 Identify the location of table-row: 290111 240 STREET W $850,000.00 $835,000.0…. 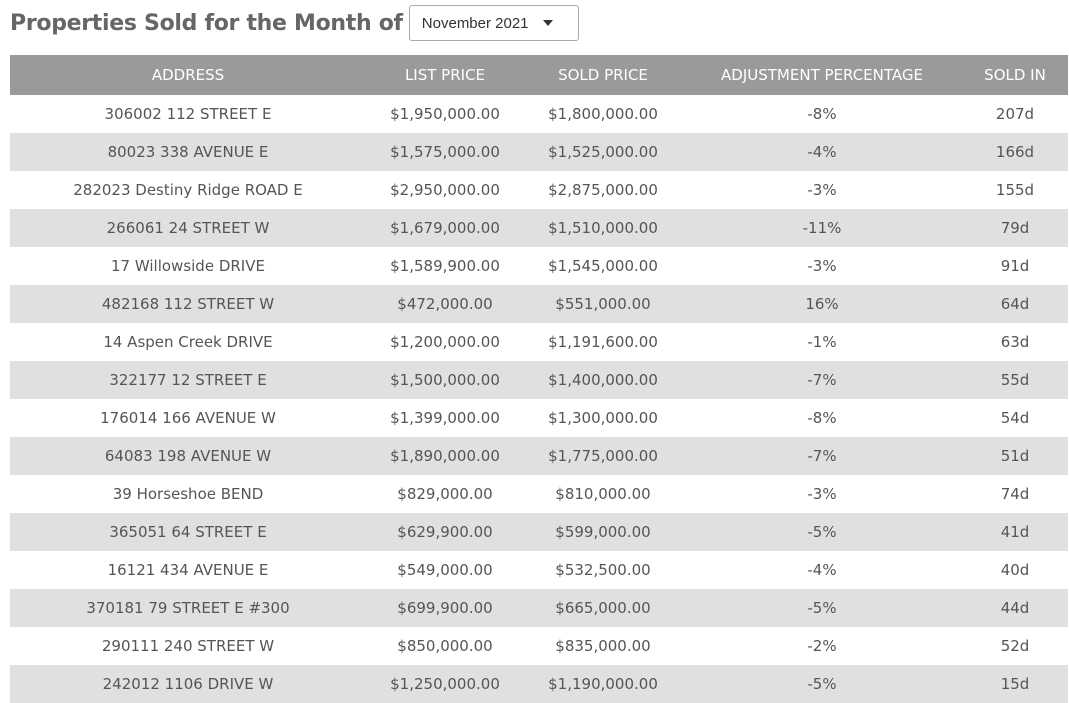
(539, 646).